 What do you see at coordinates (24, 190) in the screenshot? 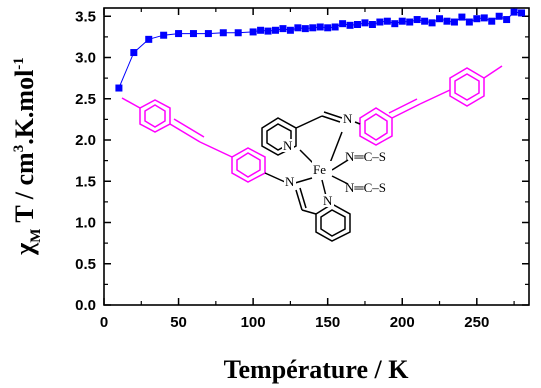
I see `y-axis-title-rest: T / cm` at bounding box center [24, 190].